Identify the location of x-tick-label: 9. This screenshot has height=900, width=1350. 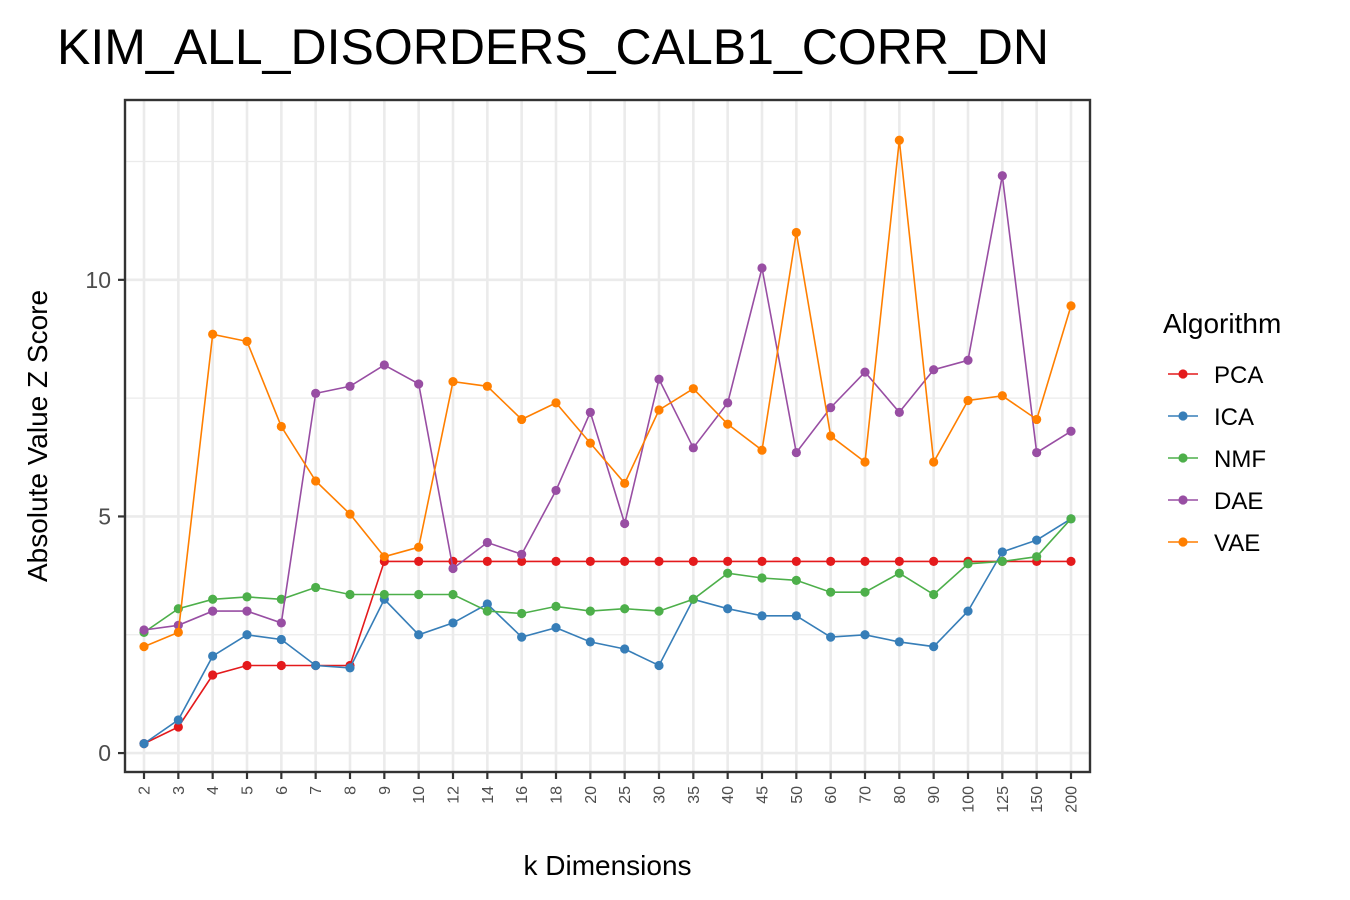
(385, 790).